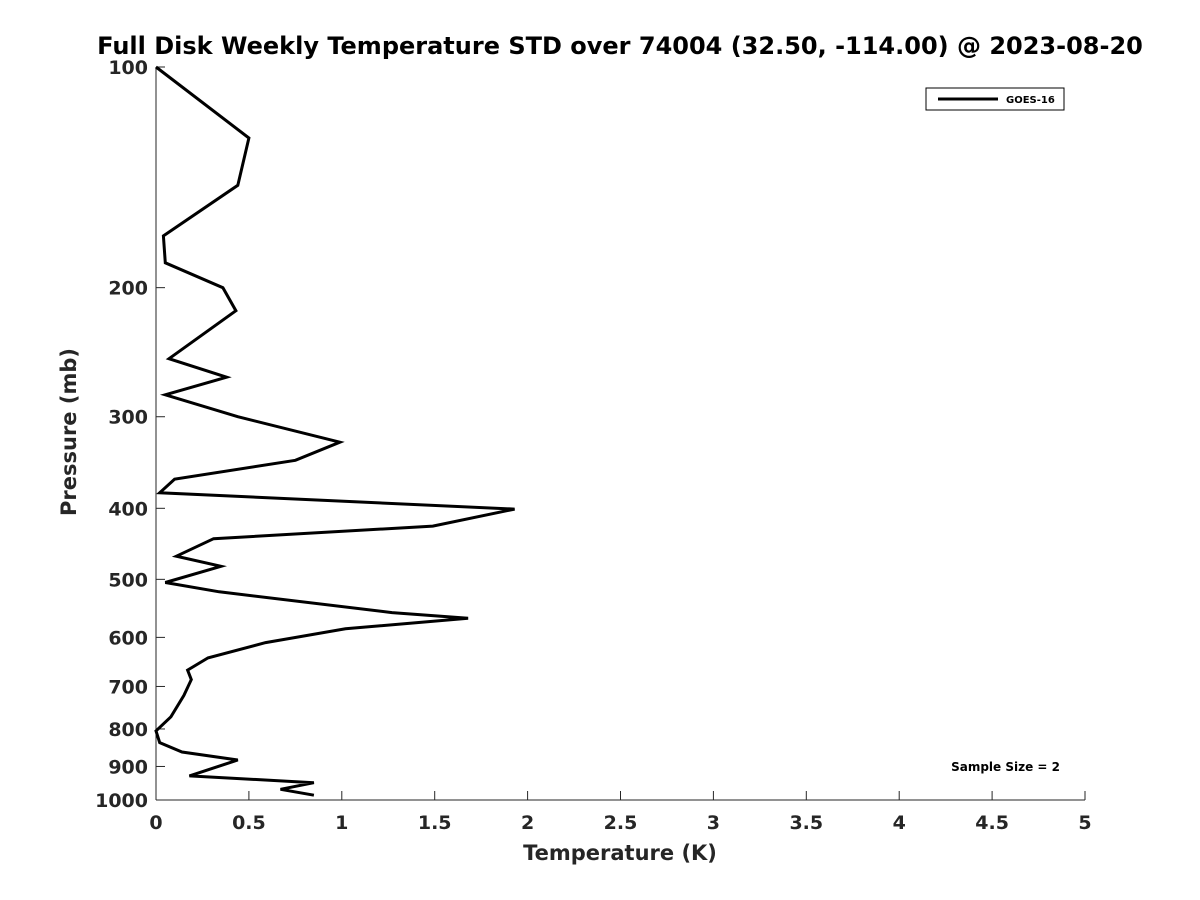 The height and width of the screenshot is (900, 1200). What do you see at coordinates (128, 418) in the screenshot?
I see `y-tick-label-2: 300` at bounding box center [128, 418].